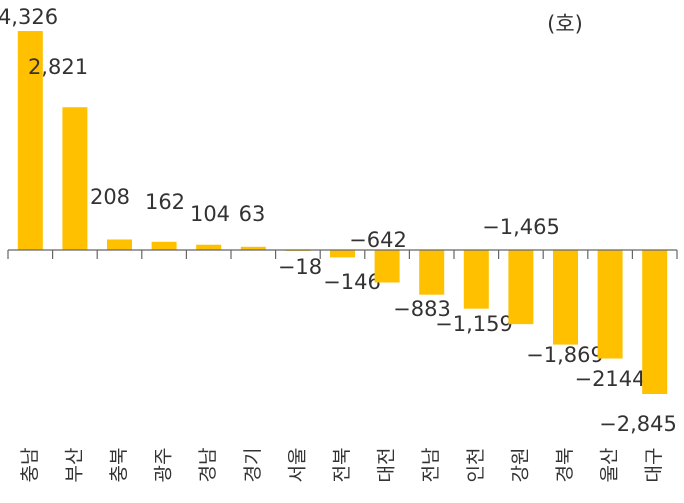  What do you see at coordinates (352, 282) in the screenshot?
I see `value-label: −146` at bounding box center [352, 282].